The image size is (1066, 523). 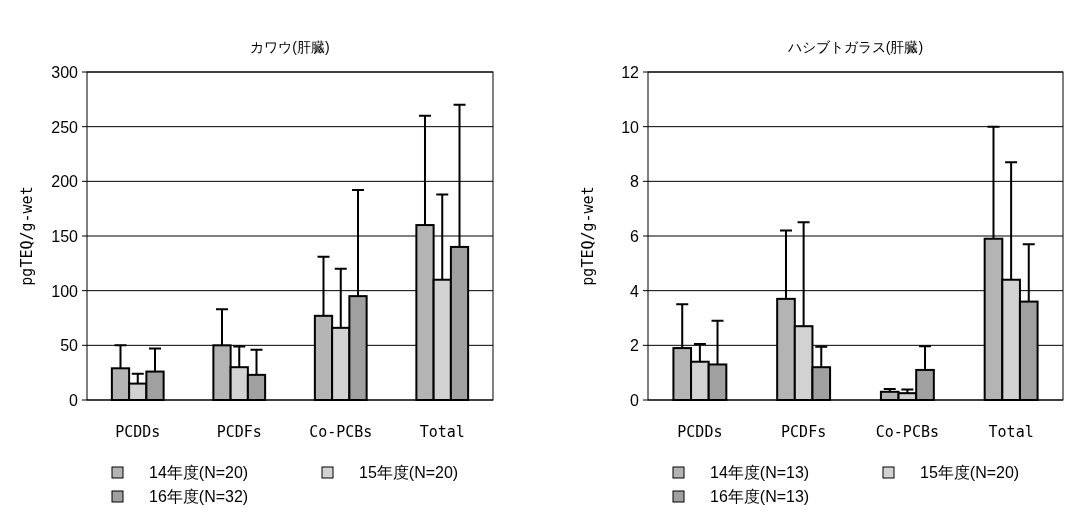 What do you see at coordinates (630, 127) in the screenshot?
I see `y-tick-label: 10` at bounding box center [630, 127].